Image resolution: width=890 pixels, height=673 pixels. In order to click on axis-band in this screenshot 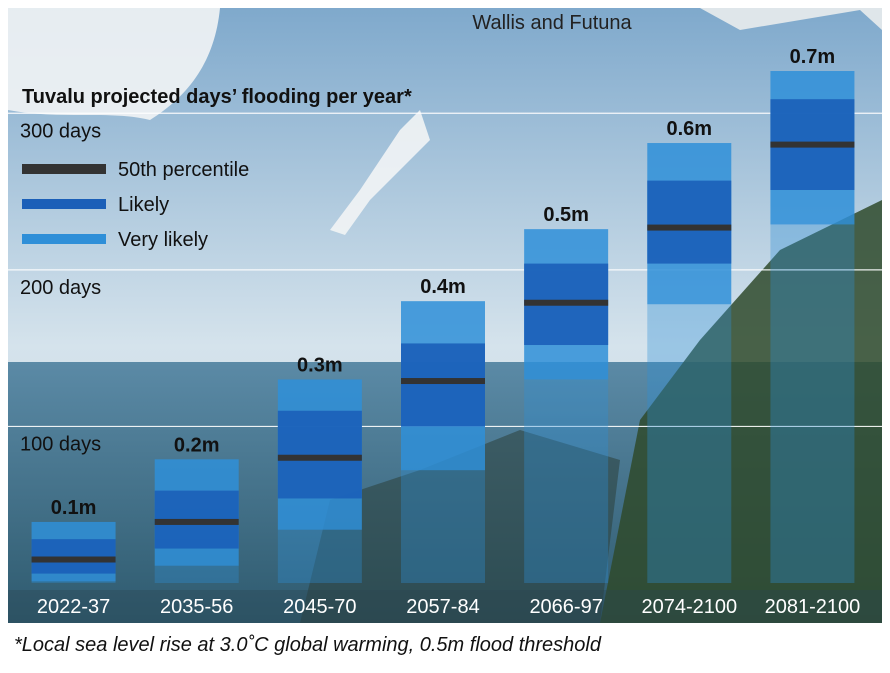, I will do `click(445, 606)`.